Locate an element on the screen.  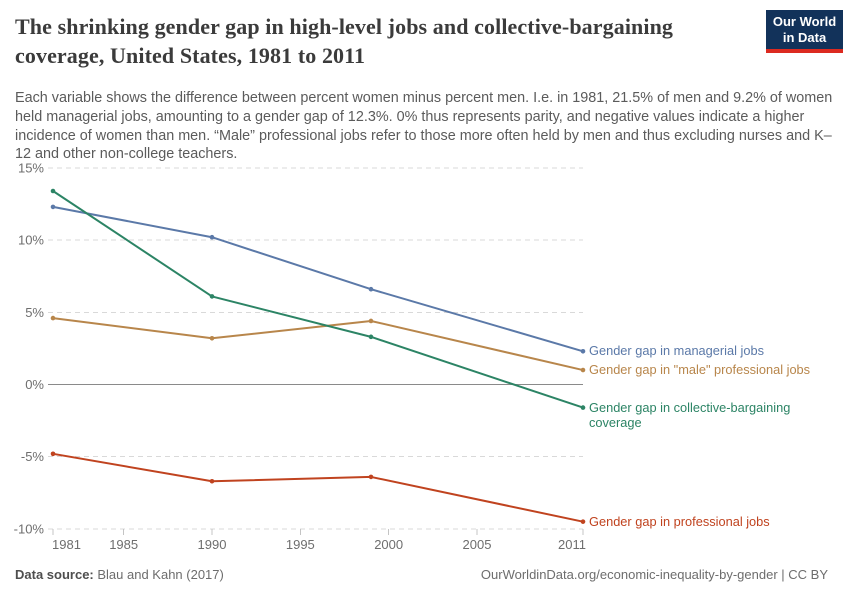
series-label-text: Gender gap in professional jobs is located at coordinates (679, 521).